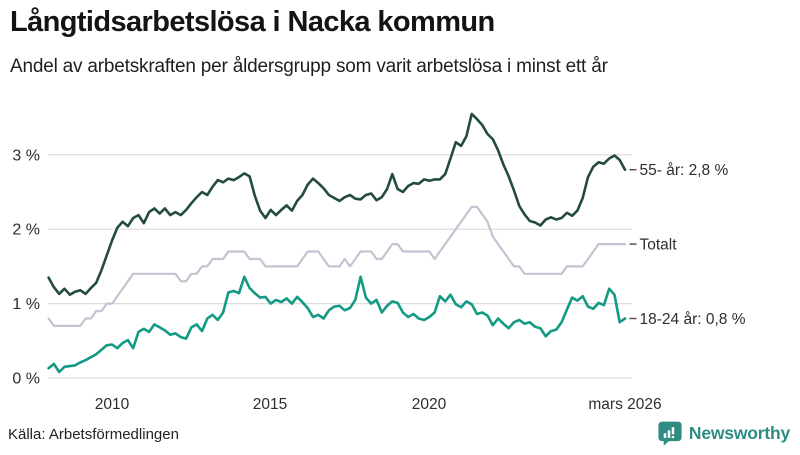 The image size is (800, 455). What do you see at coordinates (659, 245) in the screenshot?
I see `end-label-totalt: Totalt` at bounding box center [659, 245].